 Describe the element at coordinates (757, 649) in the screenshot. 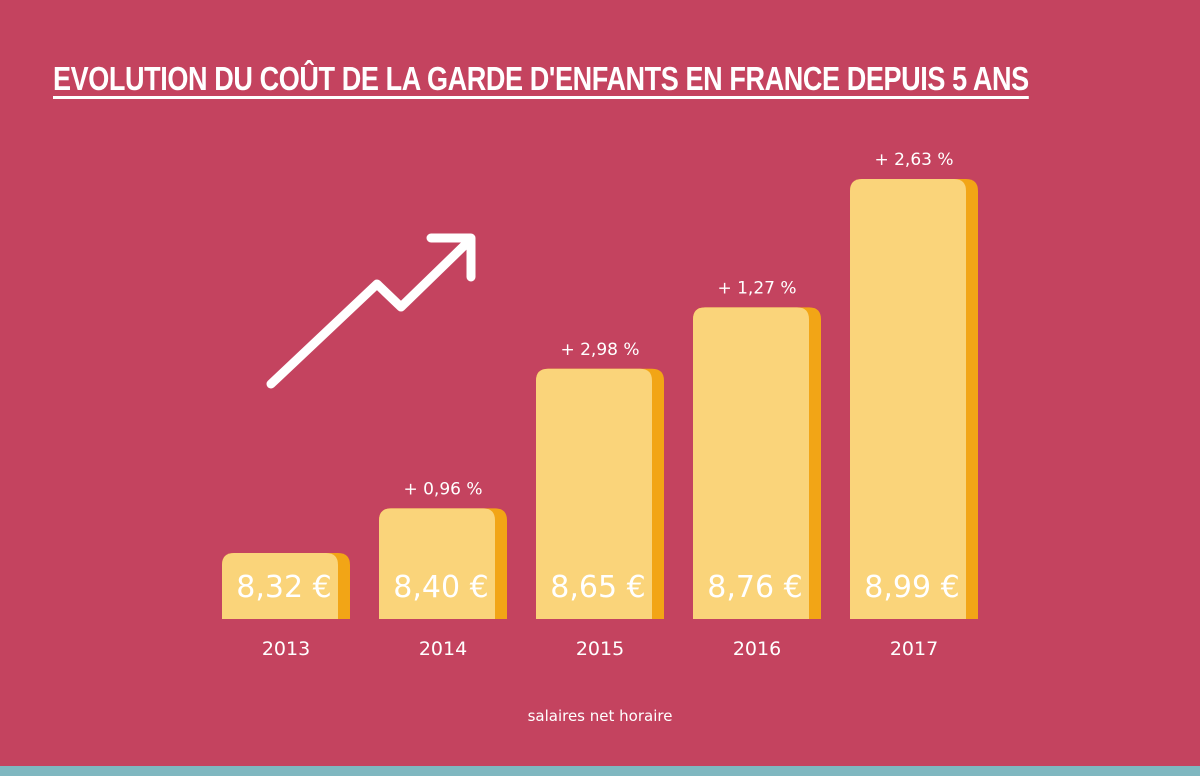

I see `x-tick-label: 2016` at that location.